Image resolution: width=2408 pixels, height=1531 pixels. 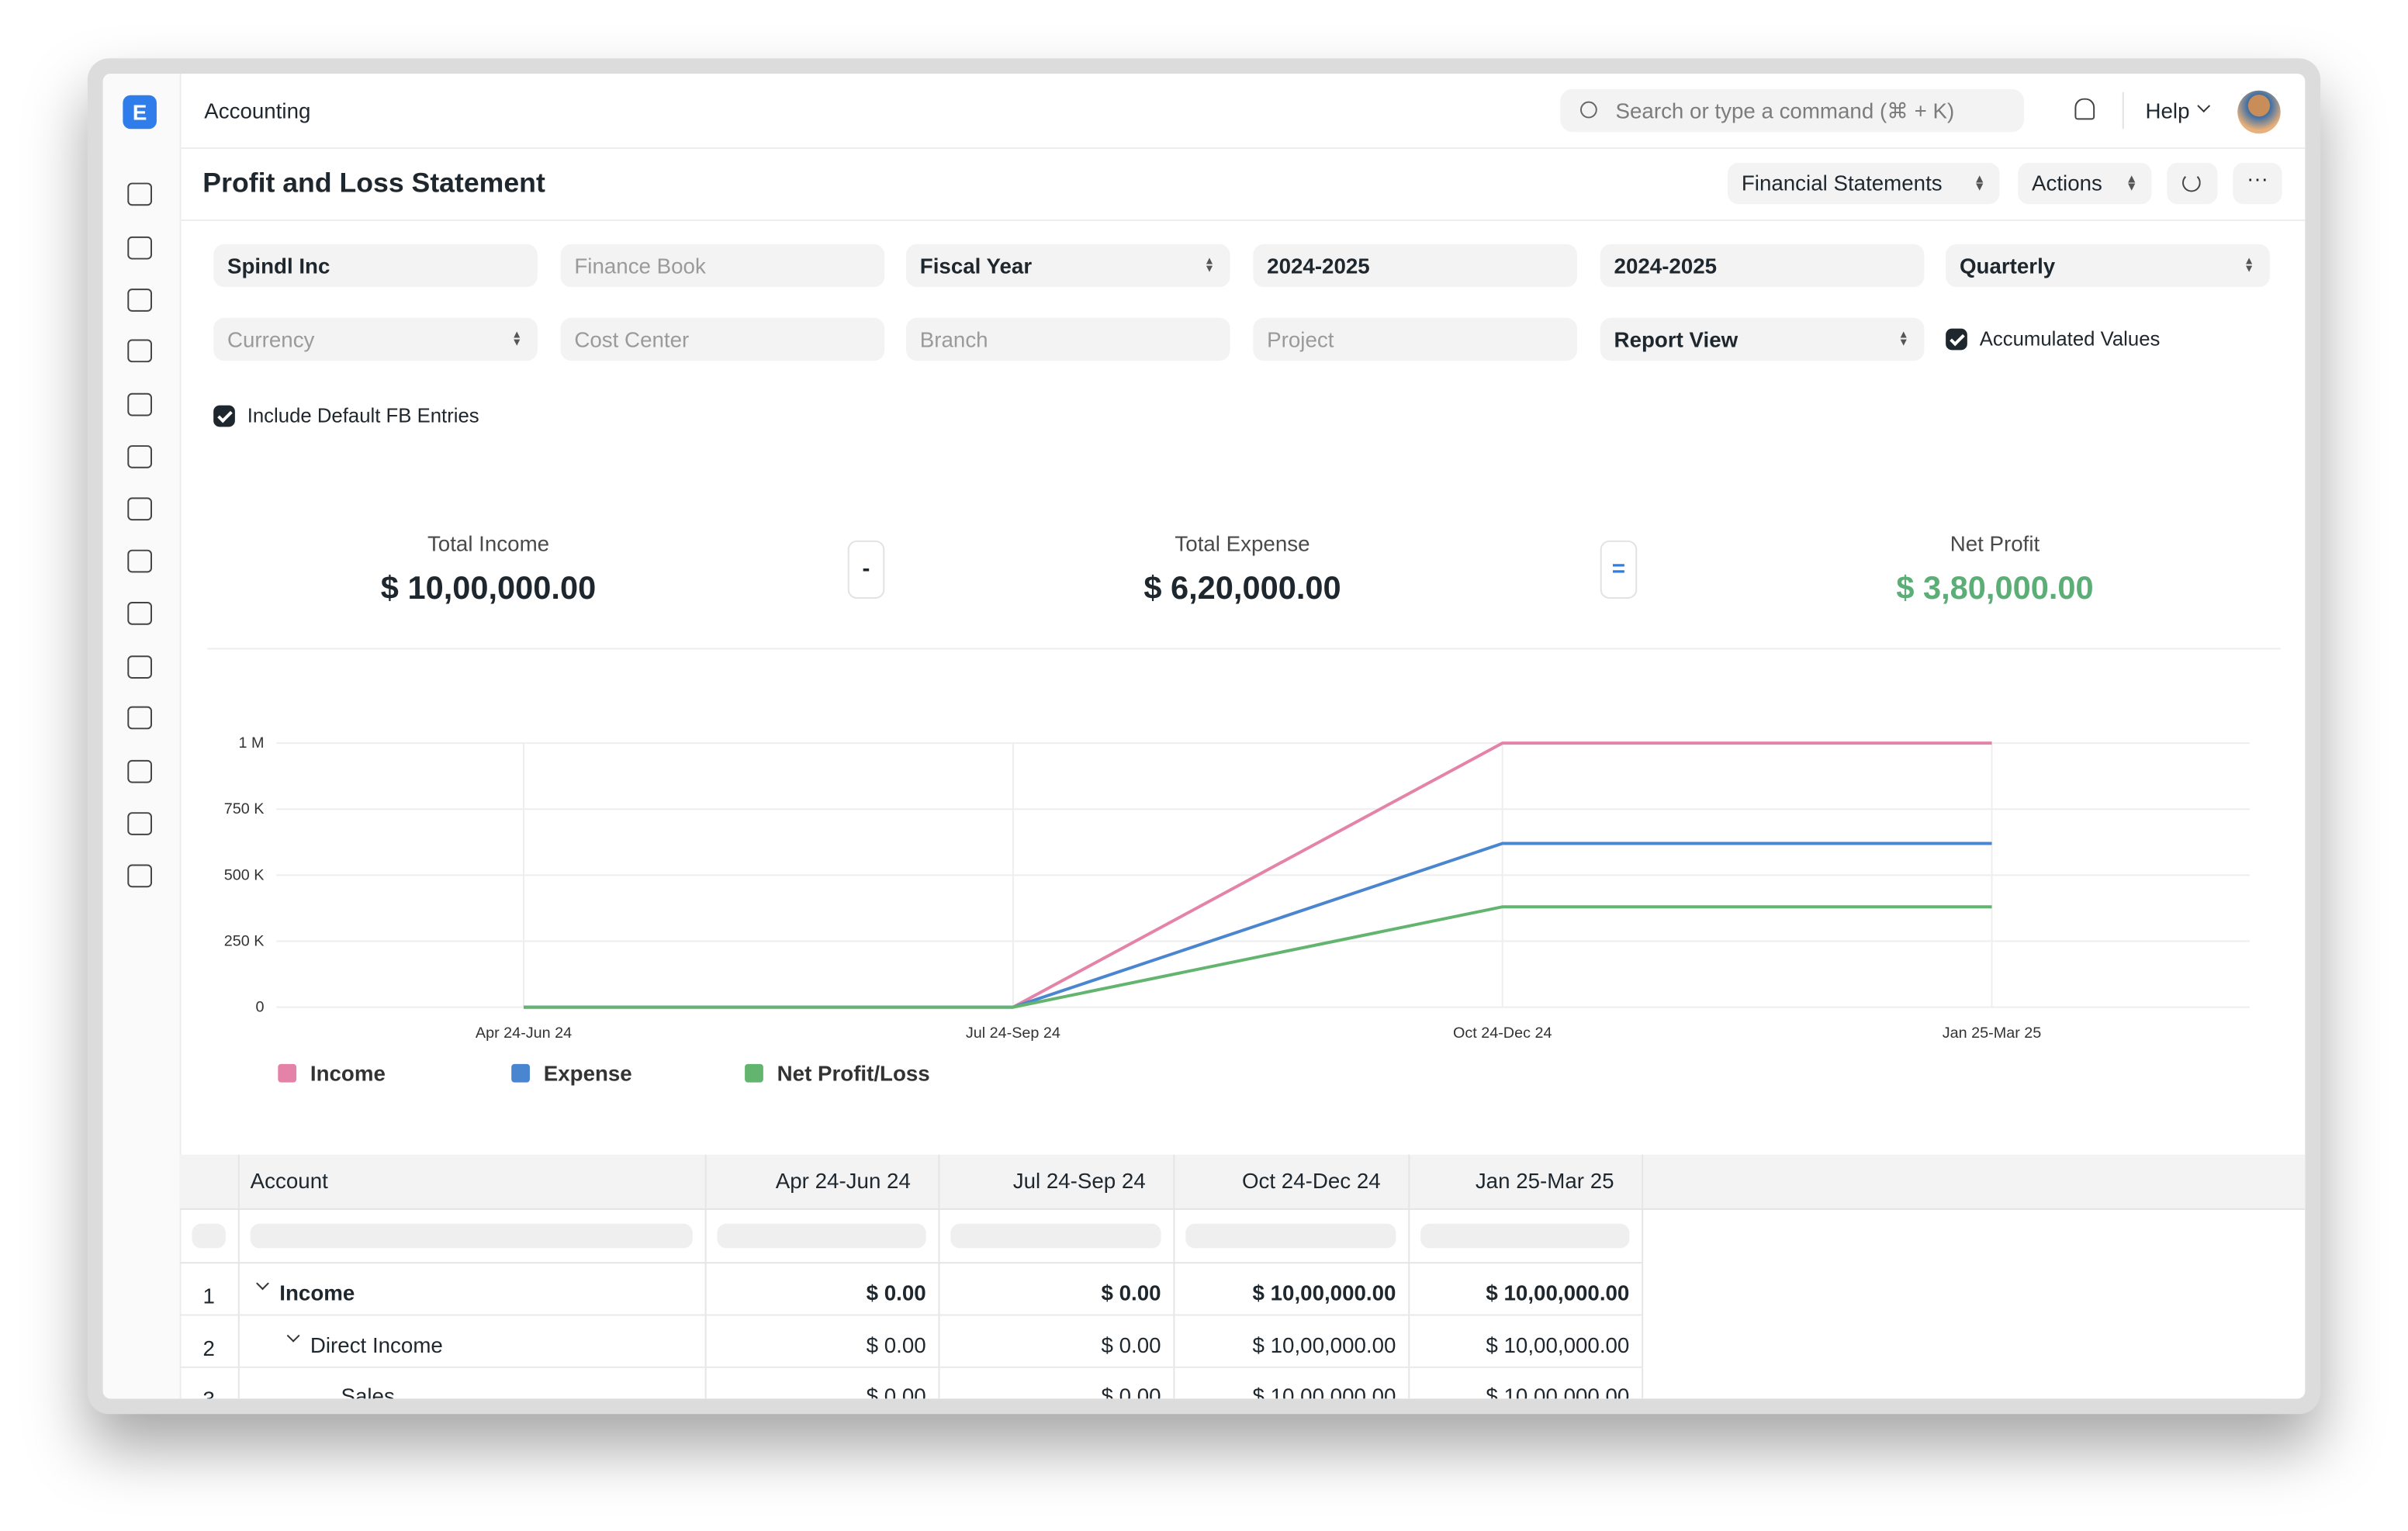 What do you see at coordinates (2257, 183) in the screenshot?
I see `more-button: ···` at bounding box center [2257, 183].